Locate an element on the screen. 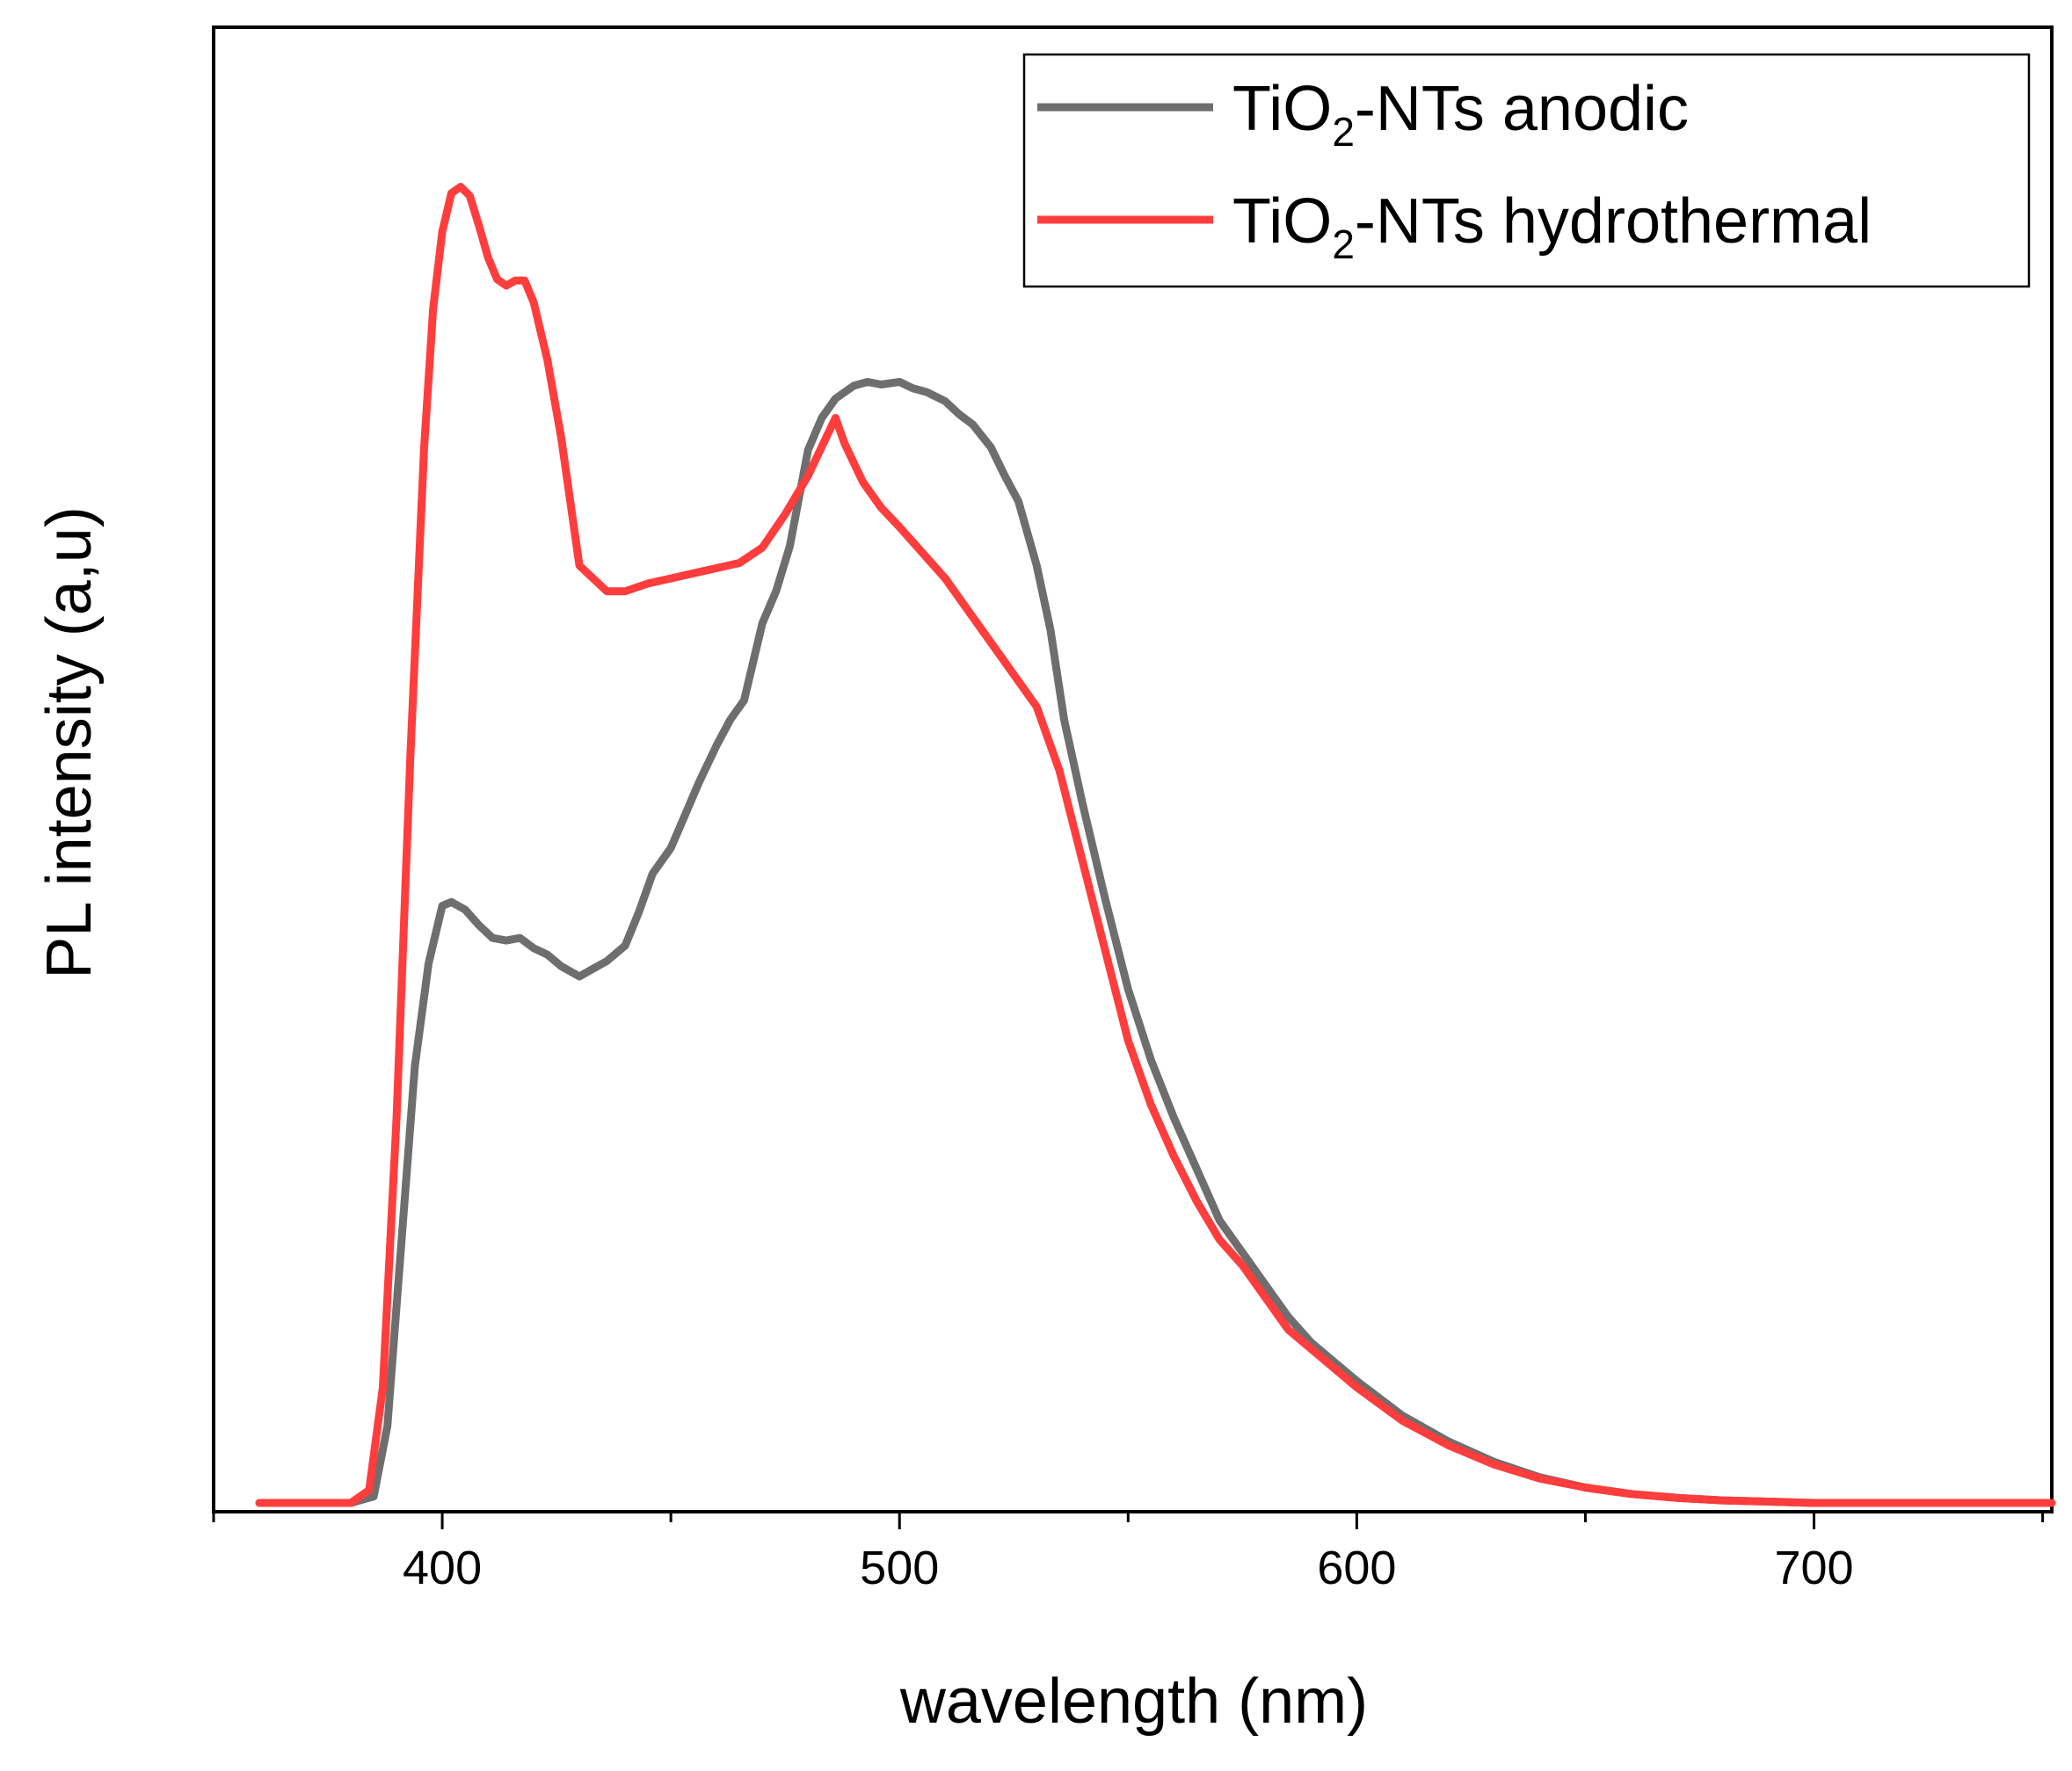 The image size is (2072, 1771). legend-box is located at coordinates (1526, 170).